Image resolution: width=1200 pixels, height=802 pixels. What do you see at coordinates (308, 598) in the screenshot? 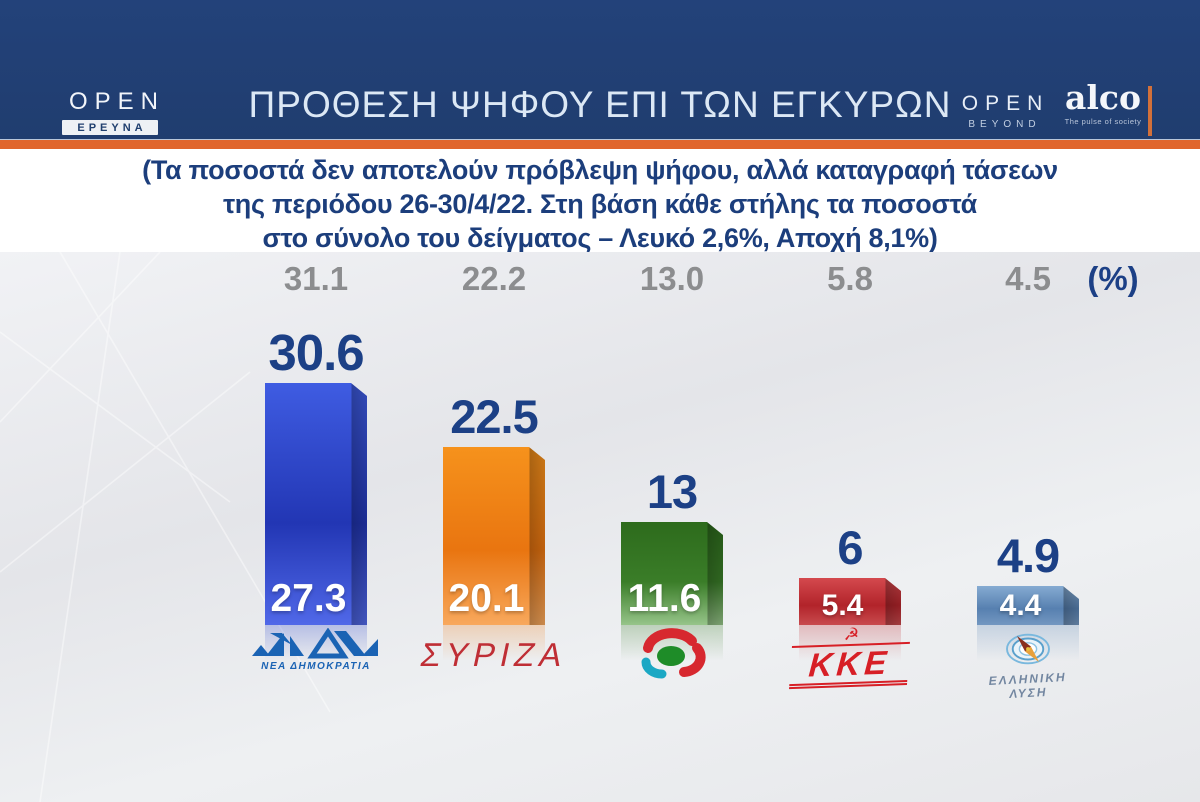
I see `base-value-label: 27.3` at bounding box center [308, 598].